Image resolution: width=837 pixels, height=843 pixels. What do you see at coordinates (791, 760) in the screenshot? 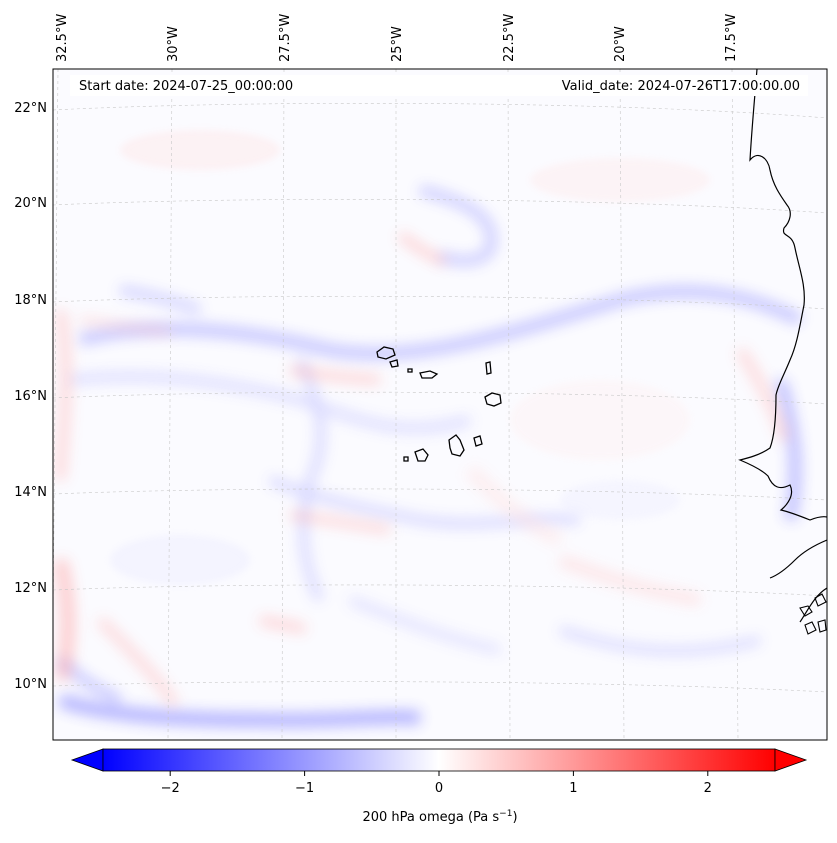
I see `colorbar-extend-max` at bounding box center [791, 760].